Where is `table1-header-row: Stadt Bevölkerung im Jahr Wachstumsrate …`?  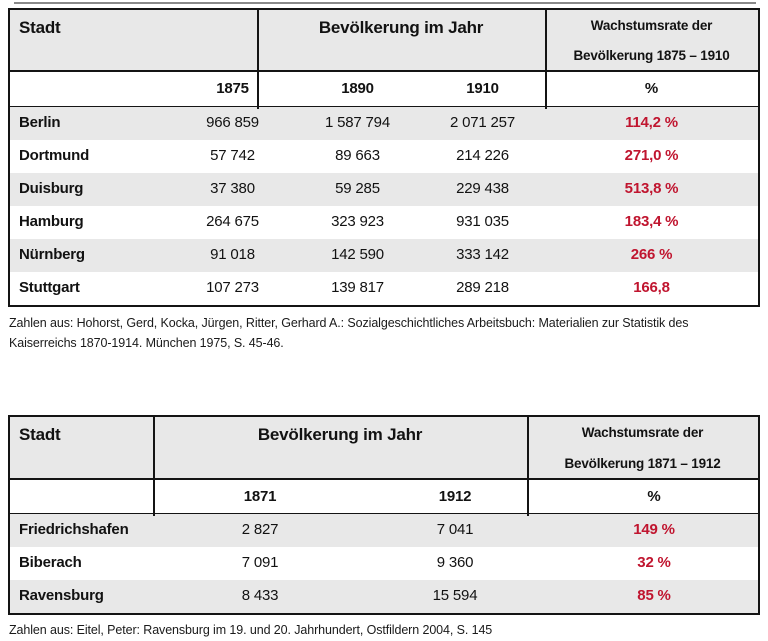 table1-header-row: Stadt Bevölkerung im Jahr Wachstumsrate … is located at coordinates (384, 41).